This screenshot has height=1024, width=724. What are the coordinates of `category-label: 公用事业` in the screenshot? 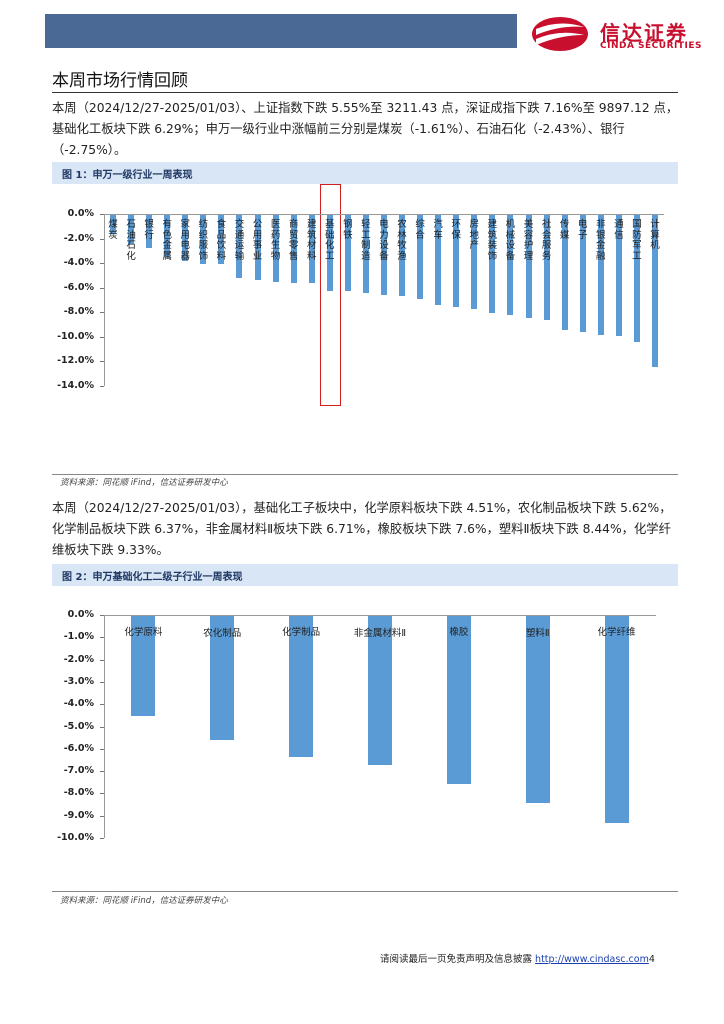 It's located at (257, 240).